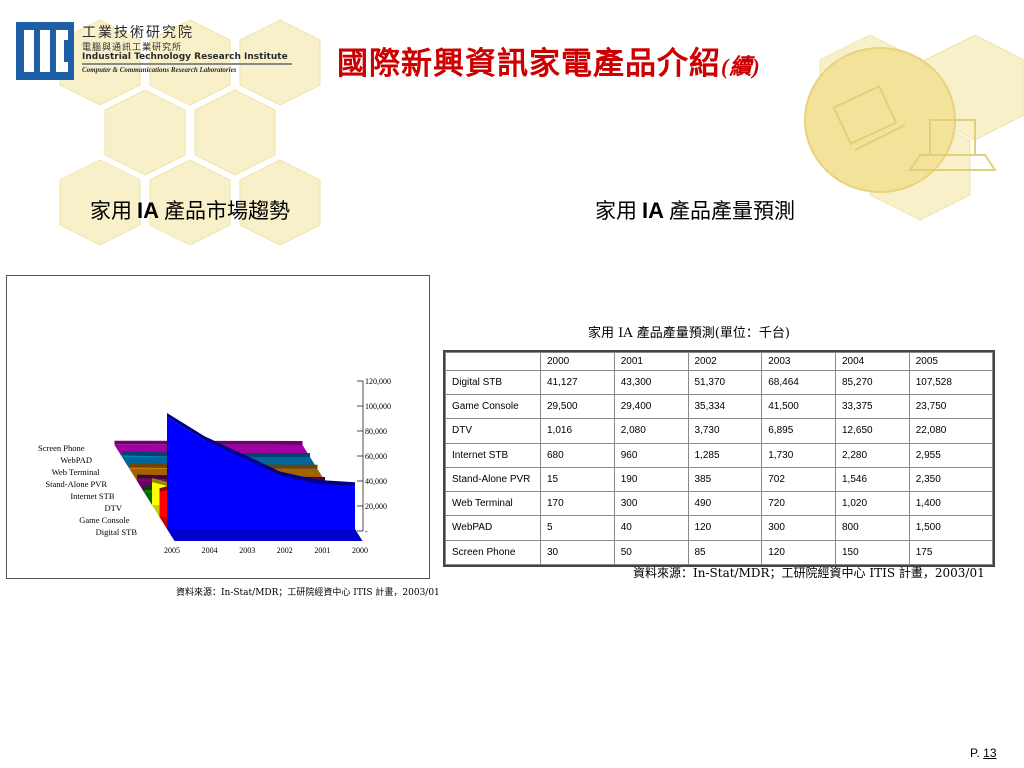 The width and height of the screenshot is (1024, 768). Describe the element at coordinates (725, 455) in the screenshot. I see `table-cell: 1,285` at that location.